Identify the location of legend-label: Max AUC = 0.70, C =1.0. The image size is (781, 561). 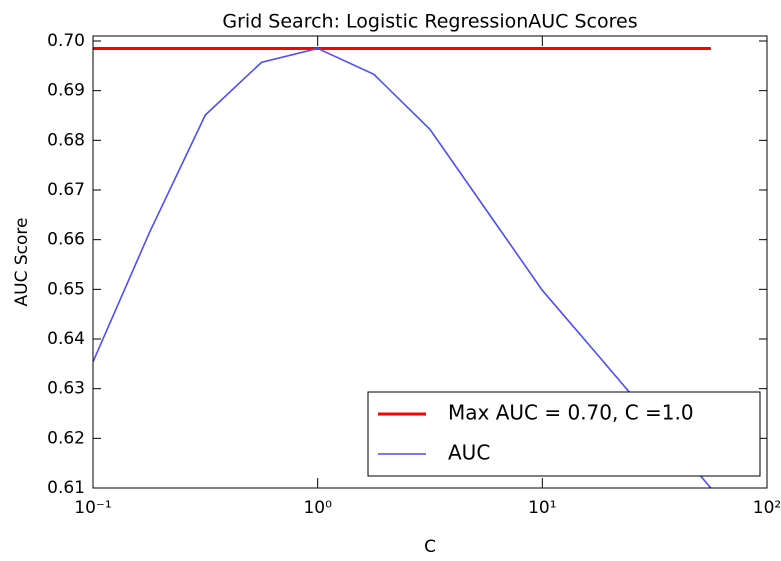
(571, 413).